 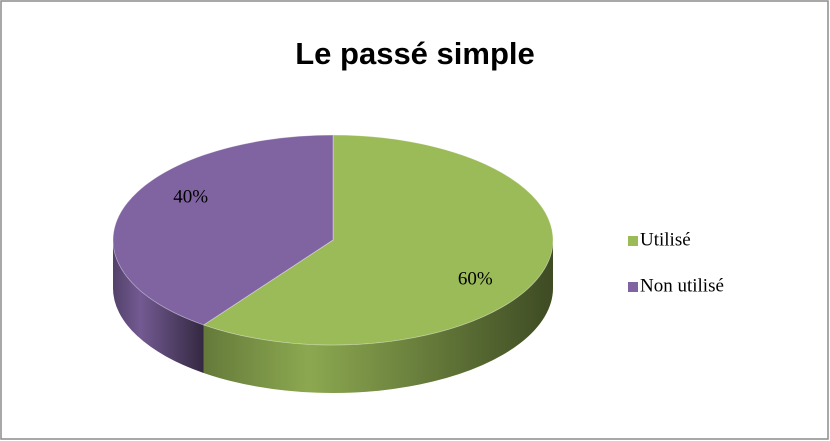 What do you see at coordinates (475, 278) in the screenshot?
I see `data-label: 60%` at bounding box center [475, 278].